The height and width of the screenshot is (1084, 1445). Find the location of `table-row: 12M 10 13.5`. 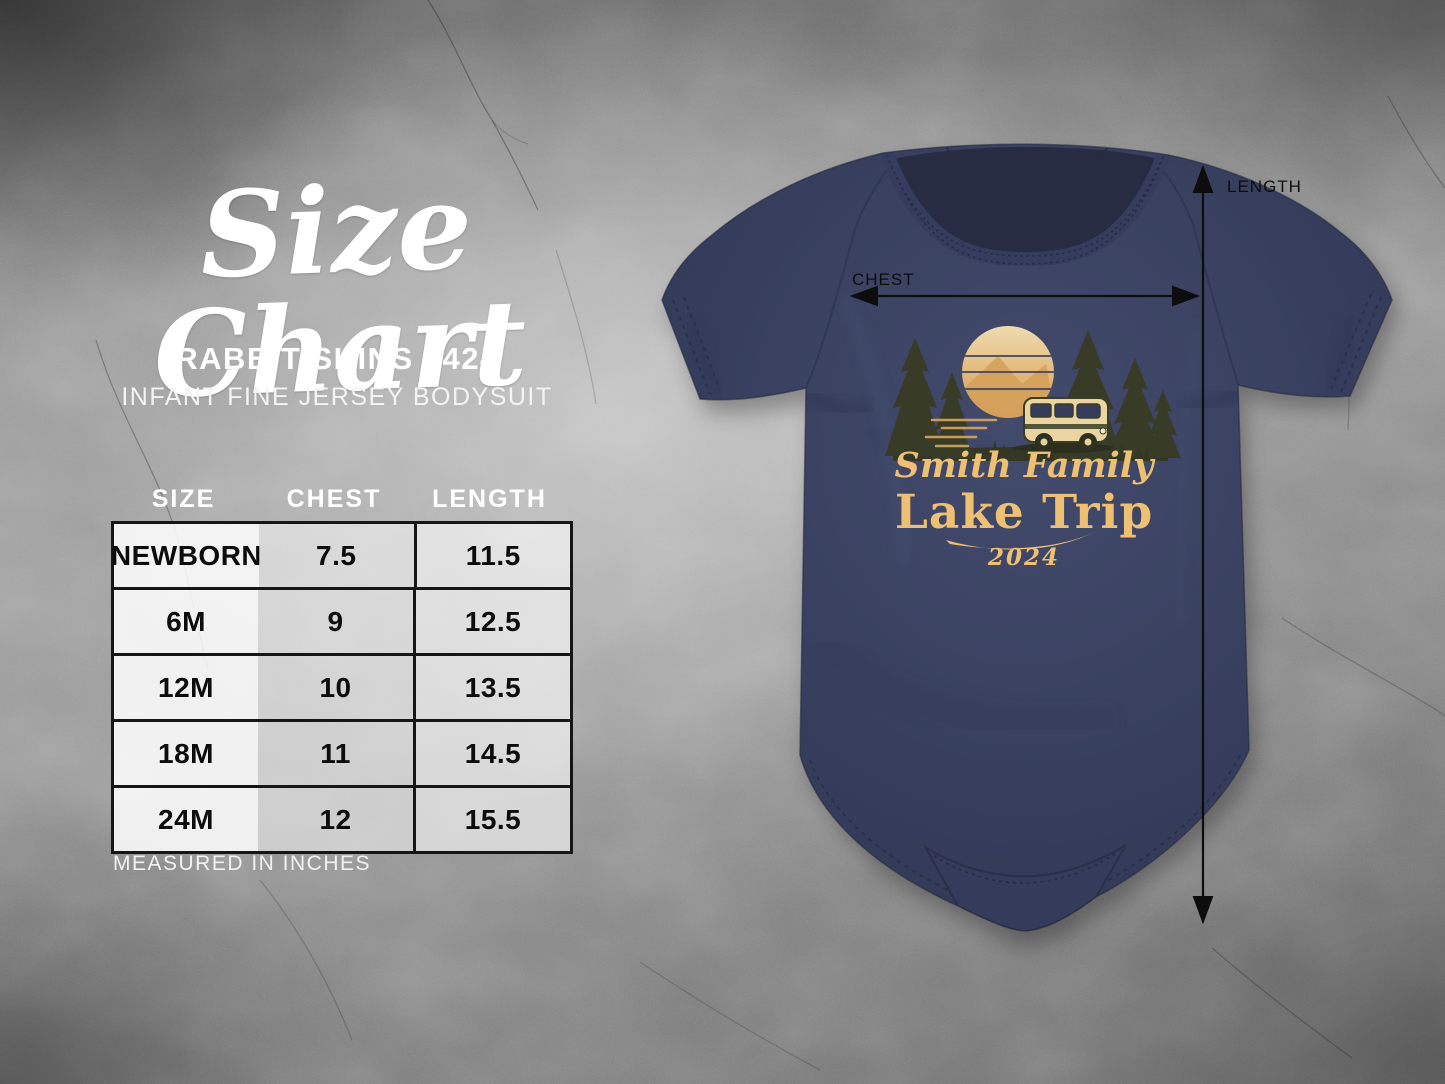

table-row: 12M 10 13.5 is located at coordinates (342, 689).